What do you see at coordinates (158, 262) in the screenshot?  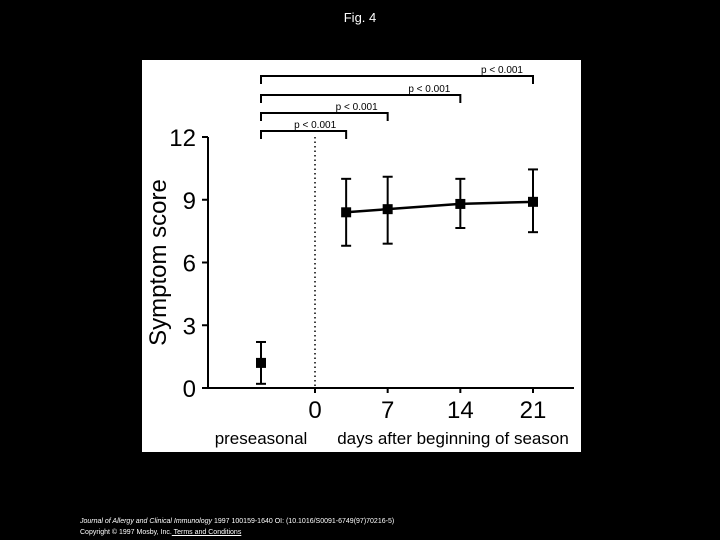 I see `y-axis-title: Symptom score` at bounding box center [158, 262].